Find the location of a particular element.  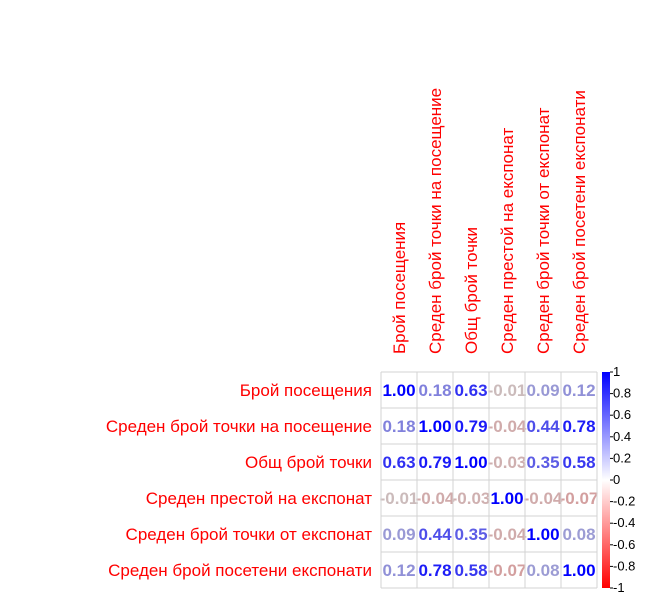

cell-value-r0-c4: 0.09 is located at coordinates (542, 390).